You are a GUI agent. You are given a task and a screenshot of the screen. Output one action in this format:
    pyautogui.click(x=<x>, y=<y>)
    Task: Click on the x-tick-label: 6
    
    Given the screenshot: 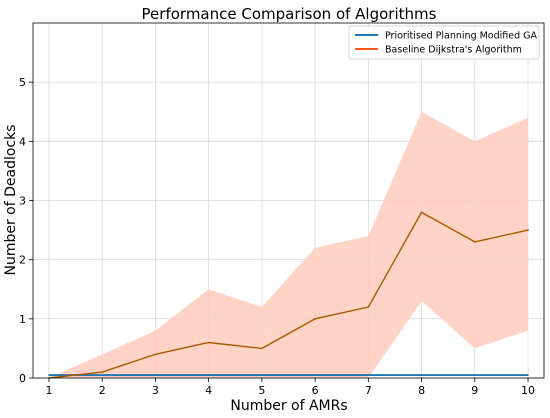 What is the action you would take?
    pyautogui.click(x=315, y=390)
    